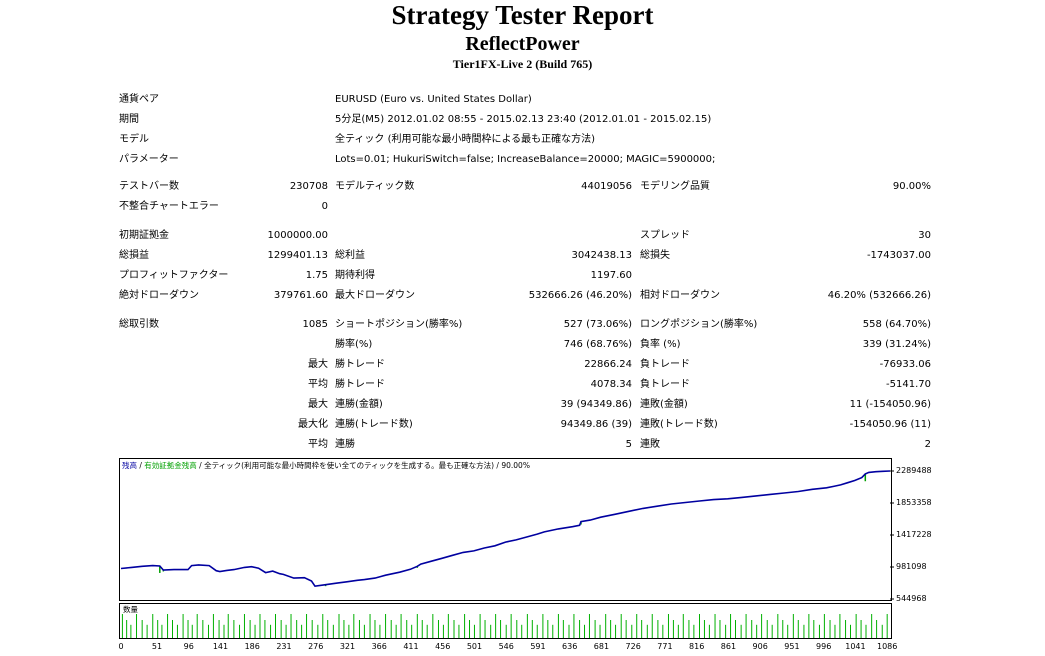 This screenshot has width=1045, height=656. Describe the element at coordinates (914, 470) in the screenshot. I see `y-tick-label: 2289488` at that location.